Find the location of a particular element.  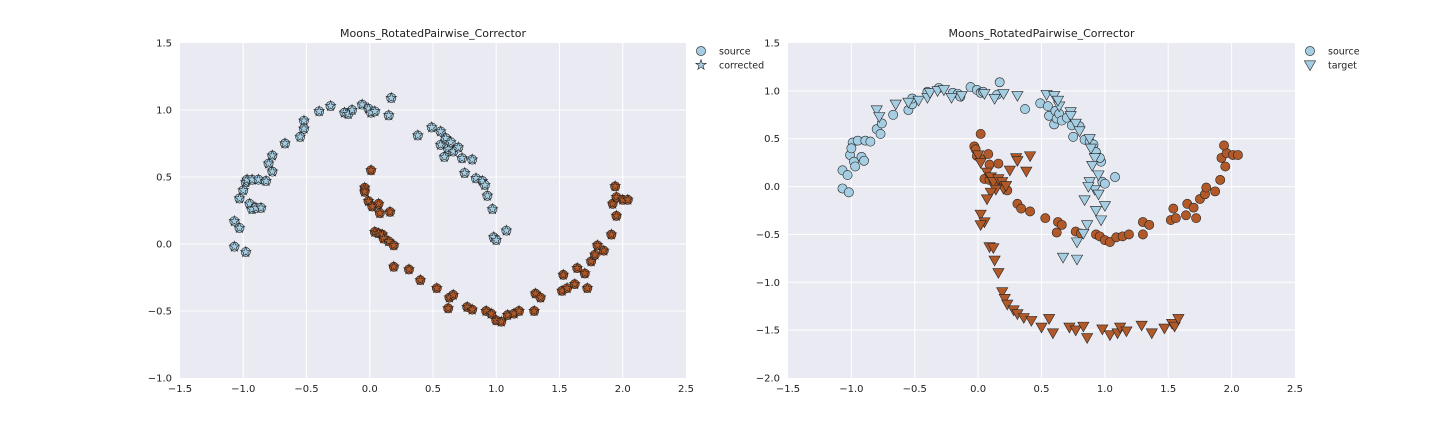

legend-label-target: target is located at coordinates (1342, 66).